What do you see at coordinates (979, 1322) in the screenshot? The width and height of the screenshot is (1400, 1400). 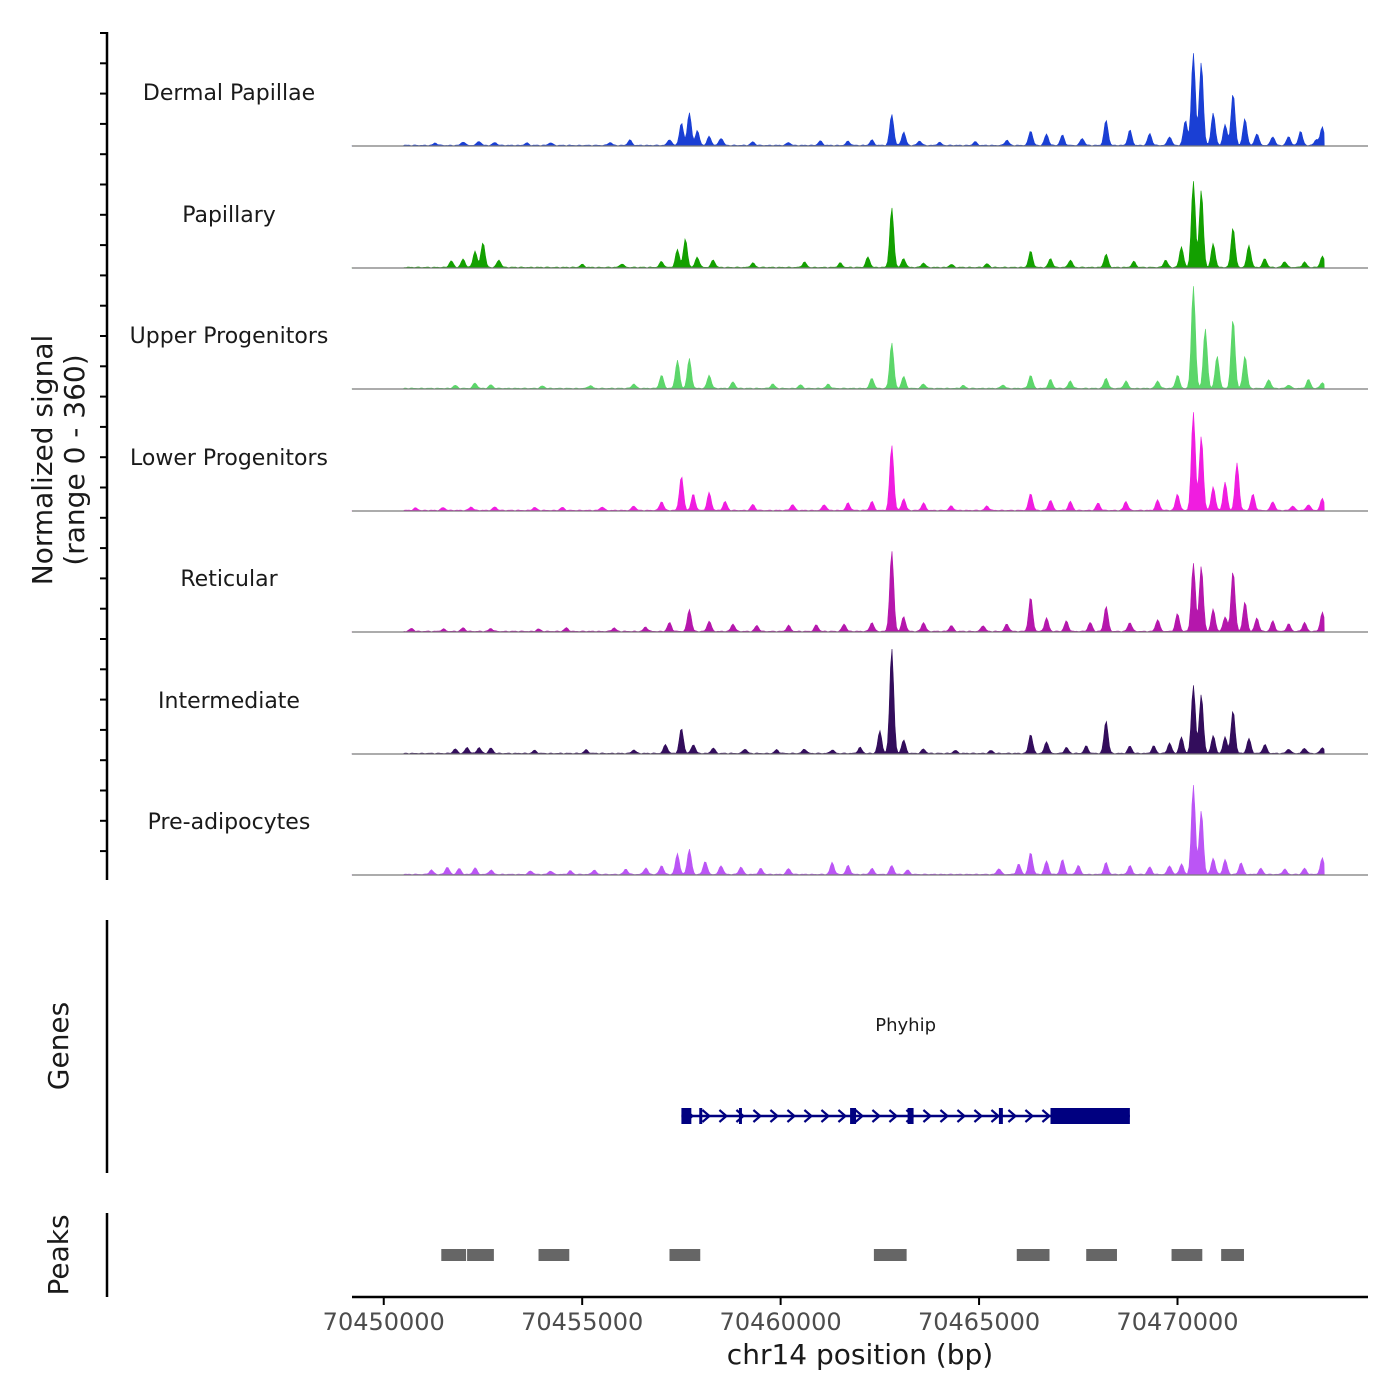 I see `x-tick-label: 70465000` at bounding box center [979, 1322].